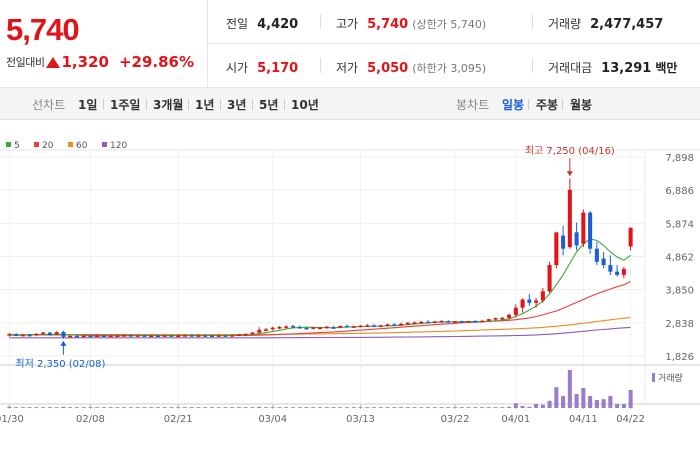 This screenshot has height=450, width=700. I want to click on legend-swatch, so click(36, 144).